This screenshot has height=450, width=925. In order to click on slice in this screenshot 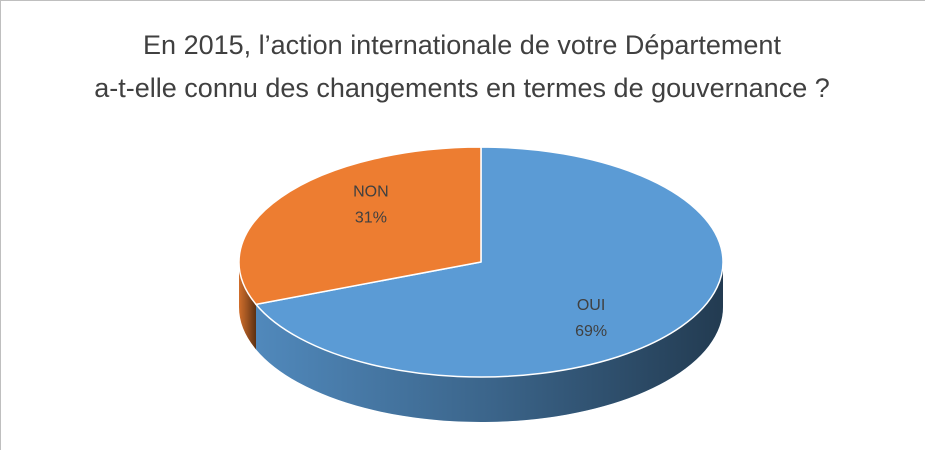, I will do `click(360, 226)`.